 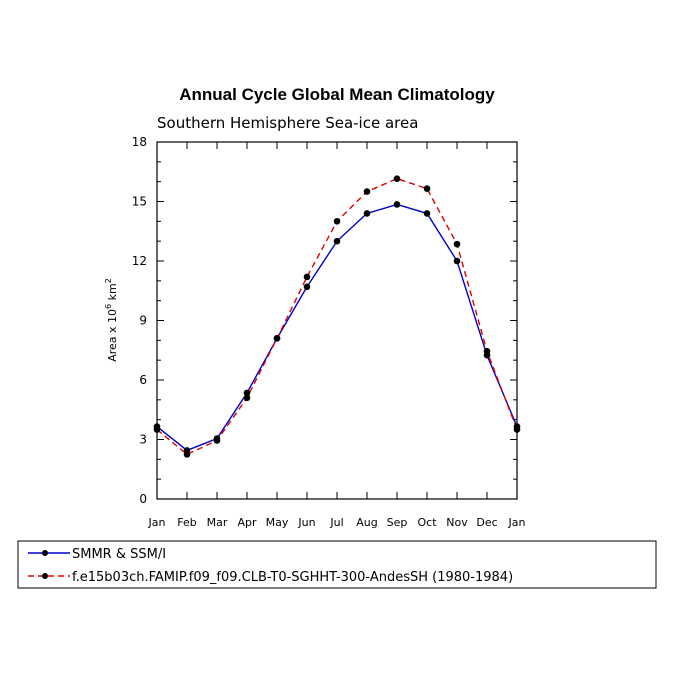 What do you see at coordinates (306, 522) in the screenshot?
I see `x-tick-label: Jun` at bounding box center [306, 522].